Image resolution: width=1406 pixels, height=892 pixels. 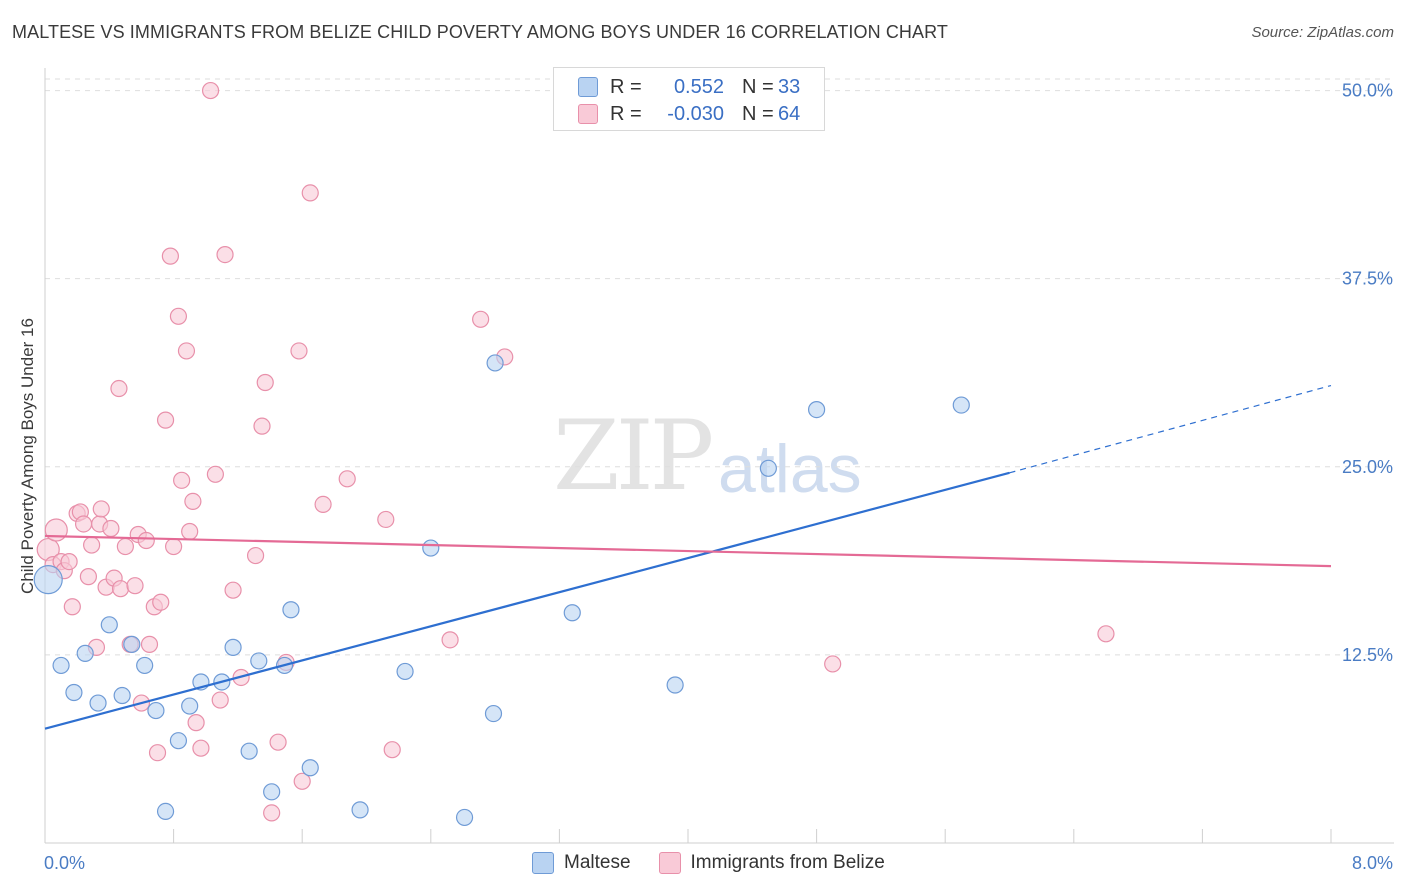 What do you see at coordinates (790, 469) in the screenshot?
I see `watermark-atlas: atlas` at bounding box center [790, 469].